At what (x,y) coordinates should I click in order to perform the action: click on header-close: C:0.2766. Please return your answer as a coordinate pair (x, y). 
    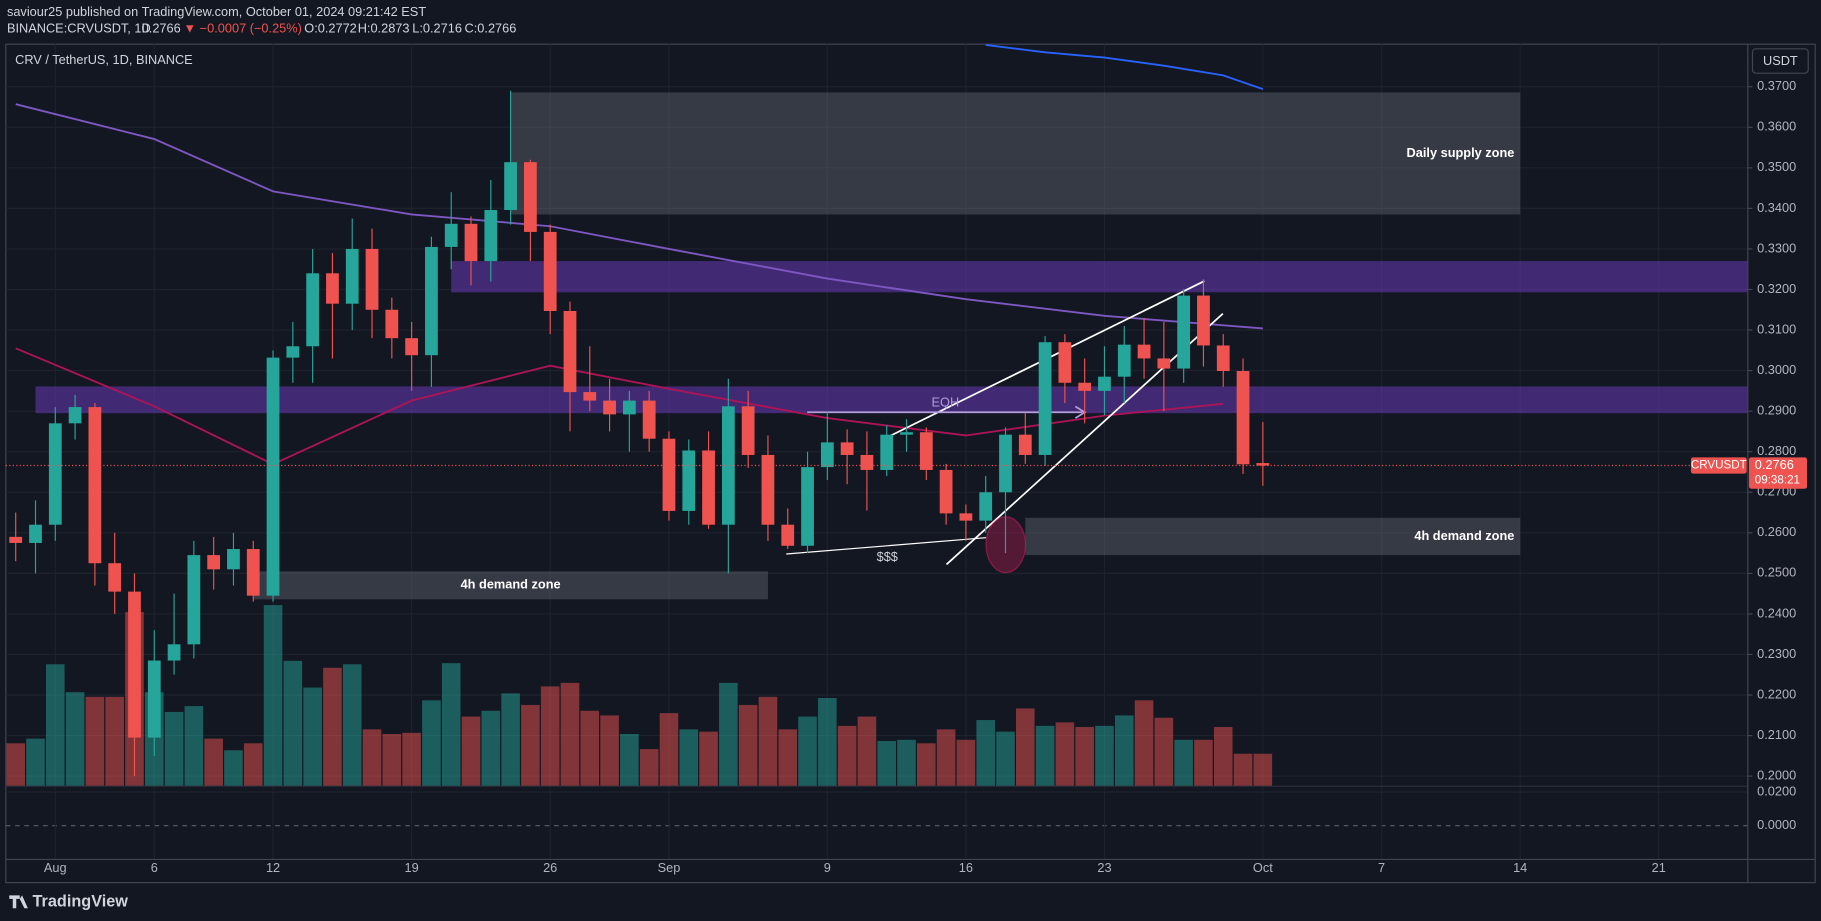
    Looking at the image, I should click on (491, 27).